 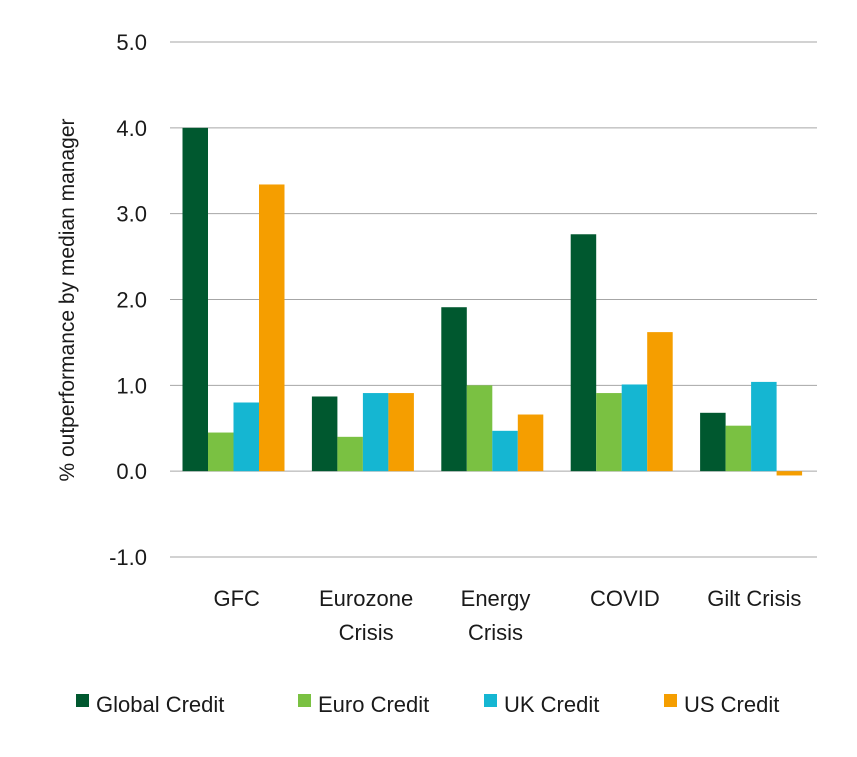 I want to click on y-axis-title: % outperformance by median manager, so click(x=67, y=299).